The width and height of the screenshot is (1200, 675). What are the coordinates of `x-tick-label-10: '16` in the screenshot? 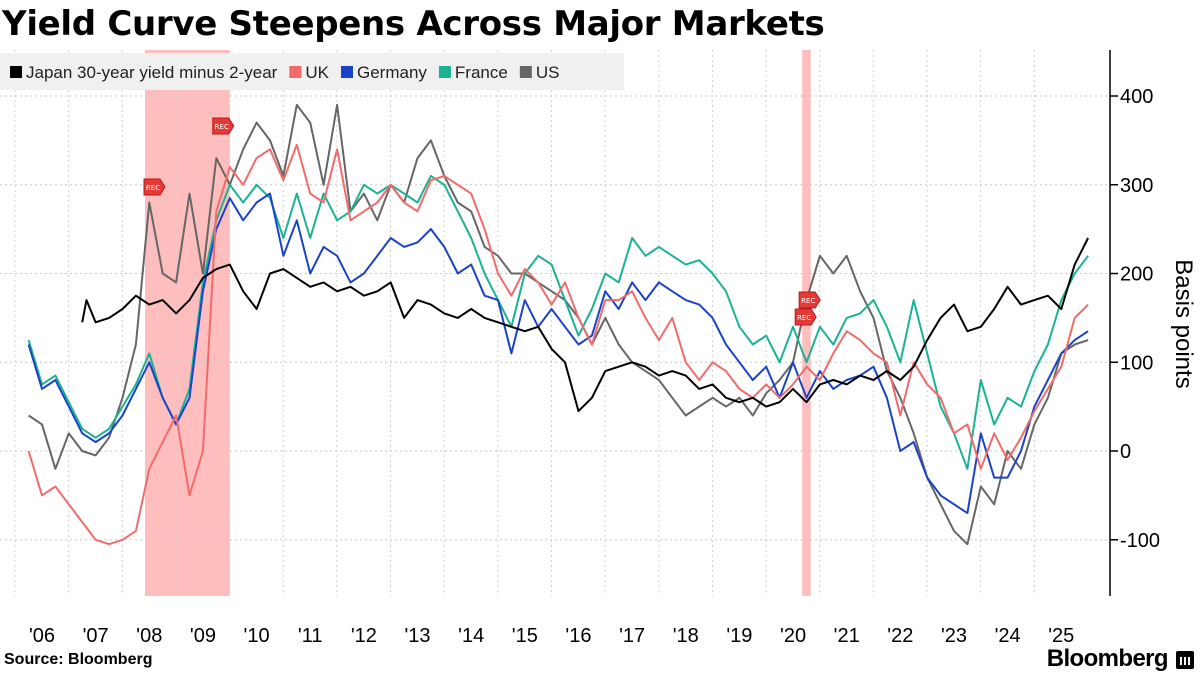 It's located at (578, 636).